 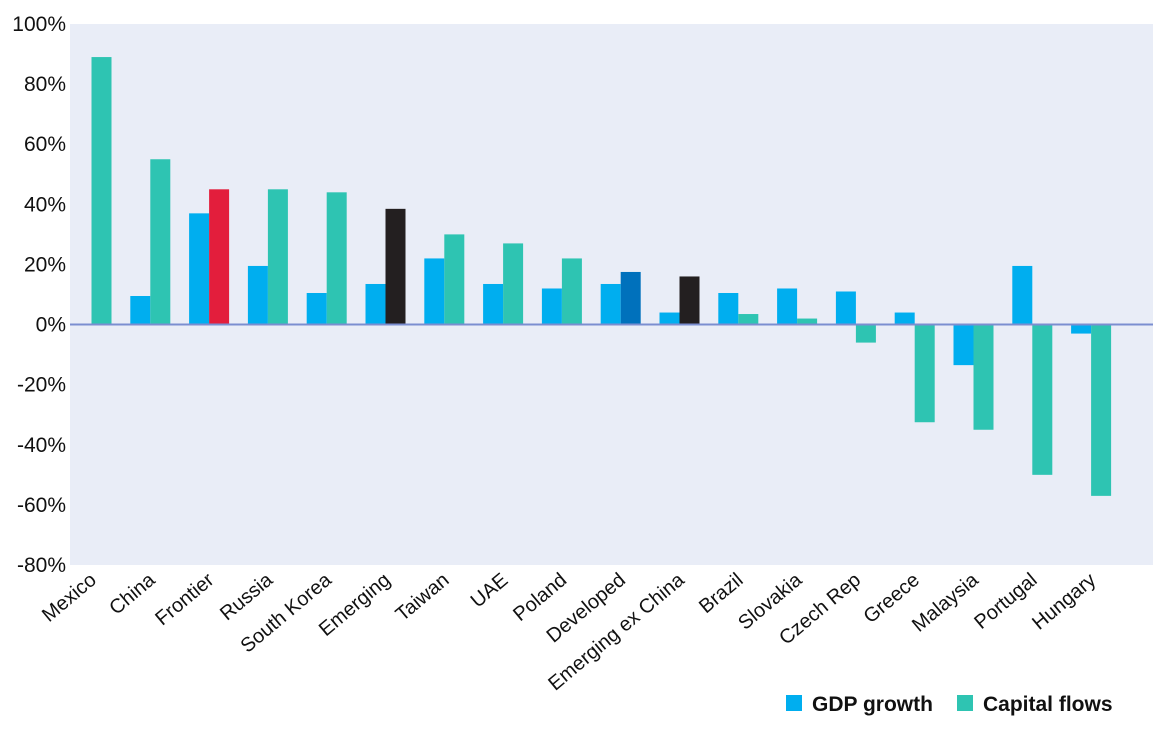 What do you see at coordinates (949, 704) in the screenshot?
I see `legend: GDP growth Capital flows` at bounding box center [949, 704].